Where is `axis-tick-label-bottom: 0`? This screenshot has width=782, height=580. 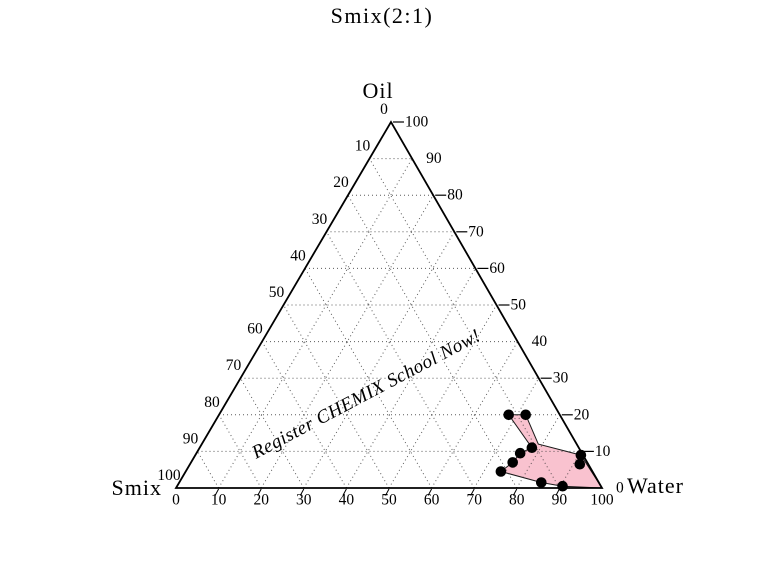 axis-tick-label-bottom: 0 is located at coordinates (176, 500).